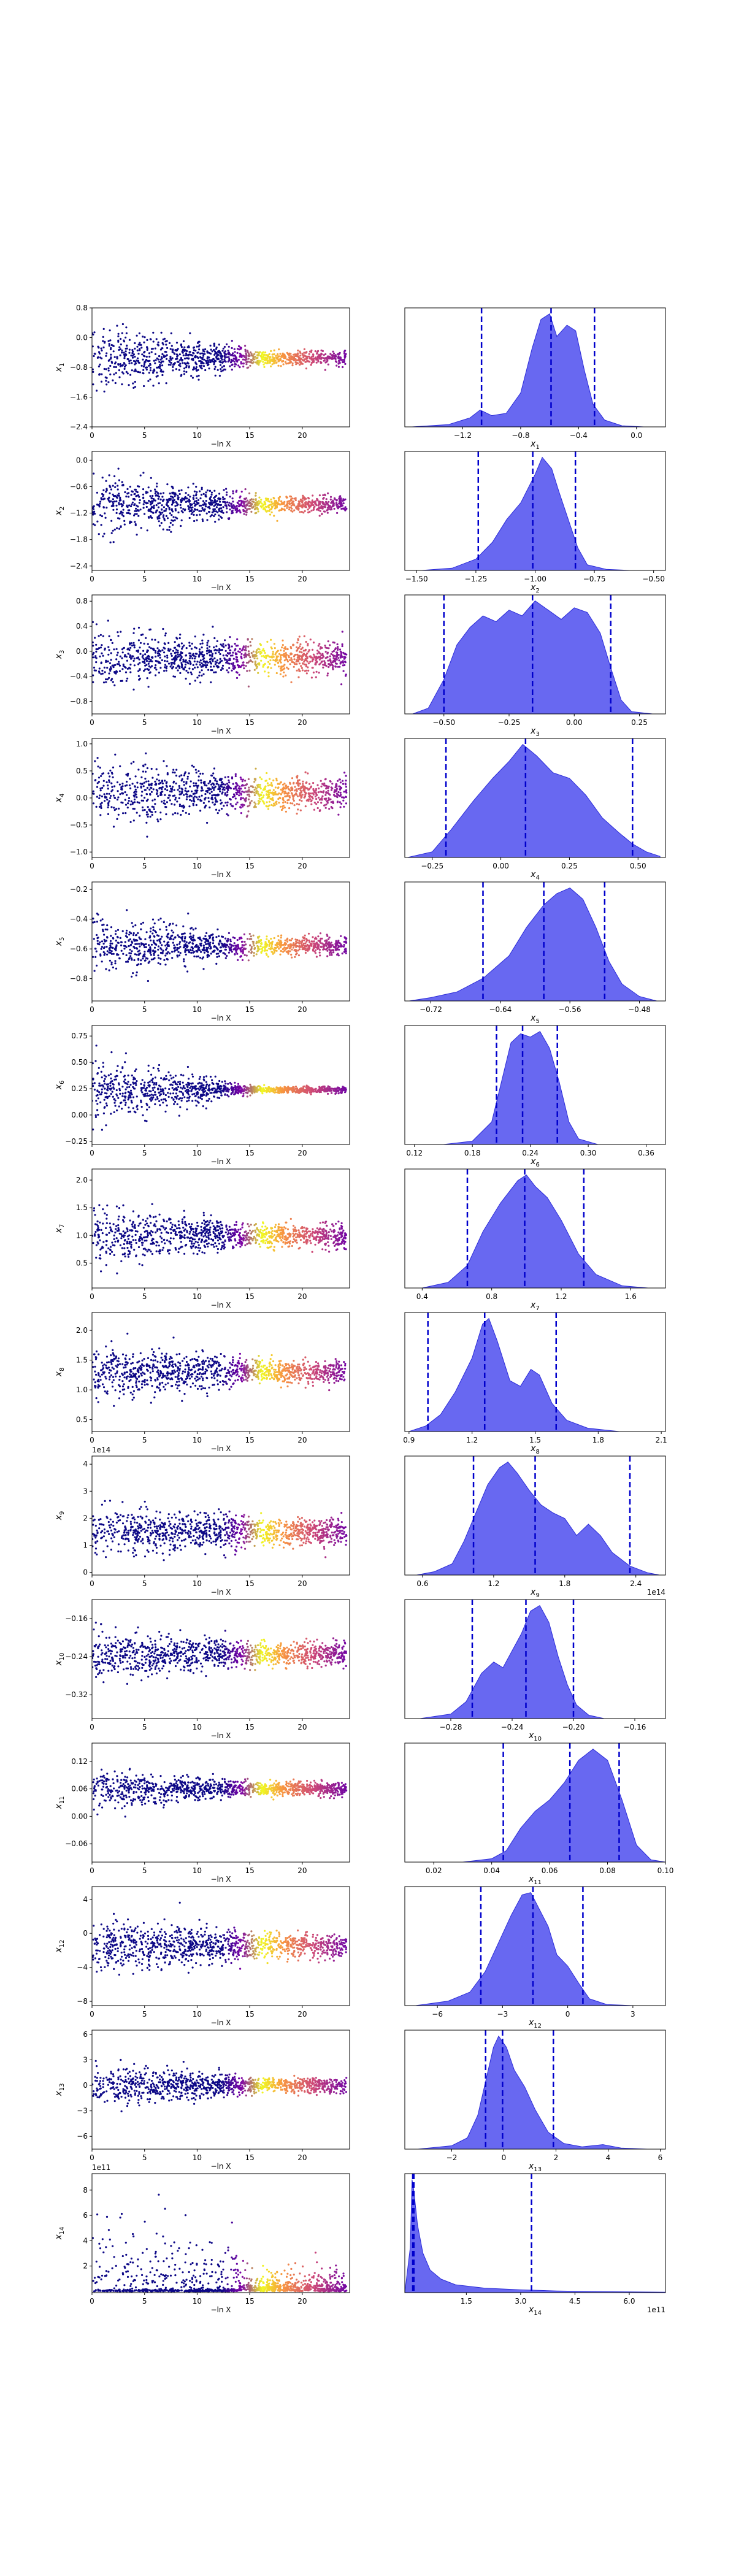 Image resolution: width=736 pixels, height=2576 pixels. I want to click on x-tick-label: 5, so click(144, 722).